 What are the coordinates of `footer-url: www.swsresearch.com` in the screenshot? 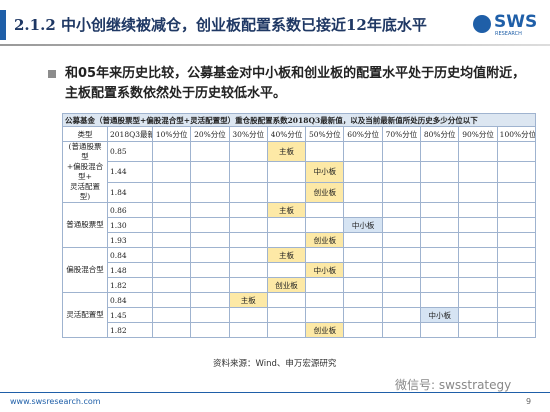 It's located at (55, 401).